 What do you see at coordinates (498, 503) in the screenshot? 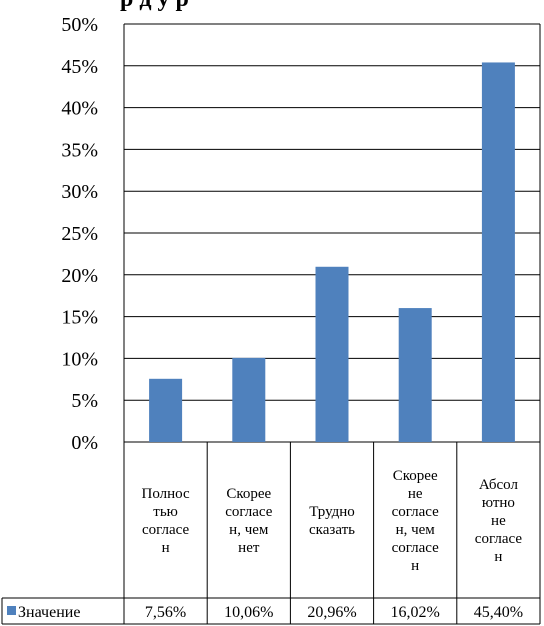
I see `category-label: ютно` at bounding box center [498, 503].